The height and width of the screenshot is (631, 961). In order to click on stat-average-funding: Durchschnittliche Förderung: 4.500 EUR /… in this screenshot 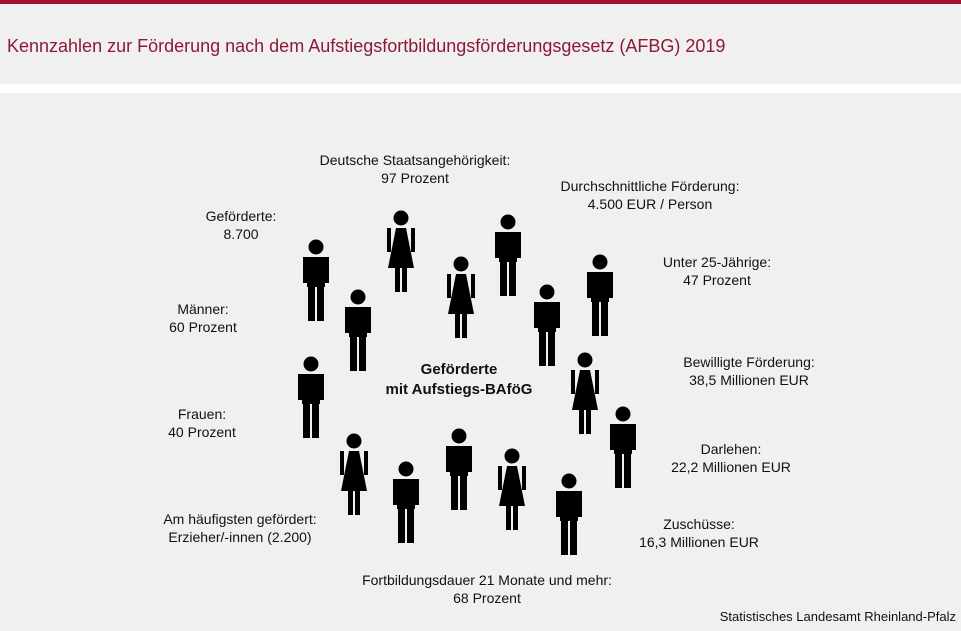, I will do `click(650, 195)`.